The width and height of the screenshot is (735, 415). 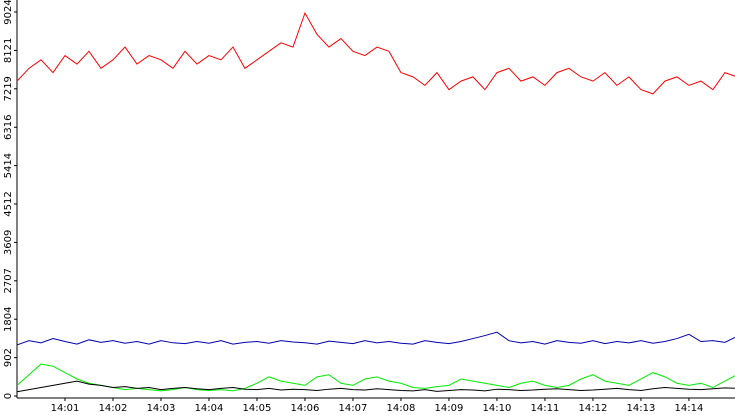 What do you see at coordinates (689, 408) in the screenshot?
I see `x-tick-label: 14:14` at bounding box center [689, 408].